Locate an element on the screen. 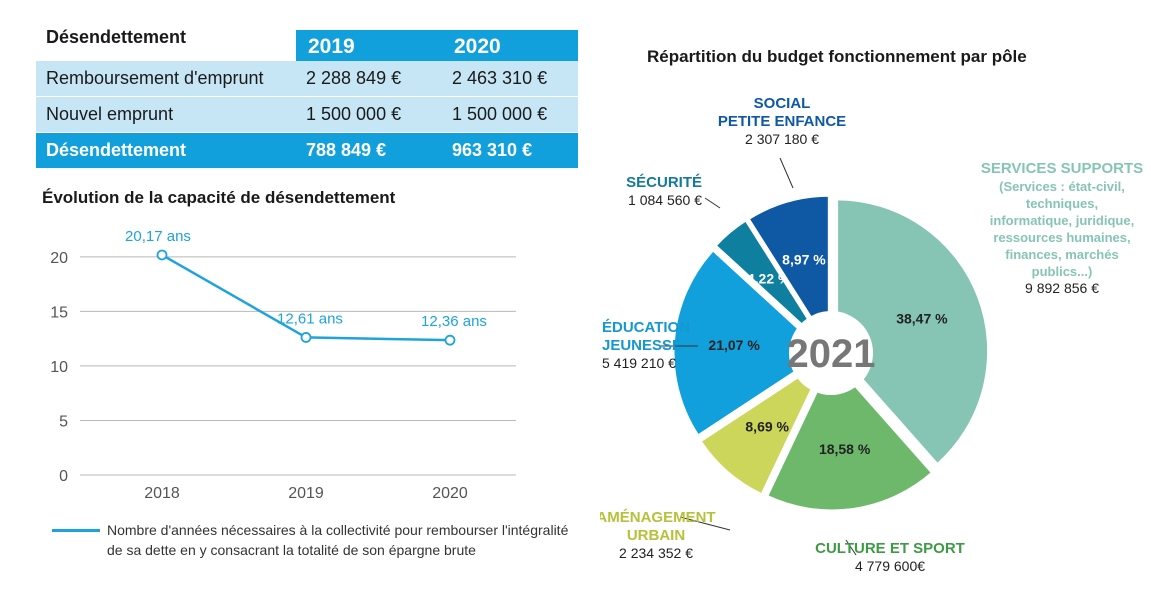 Image resolution: width=1151 pixels, height=603 pixels. slice-name-label: JEUNESSE is located at coordinates (642, 345).